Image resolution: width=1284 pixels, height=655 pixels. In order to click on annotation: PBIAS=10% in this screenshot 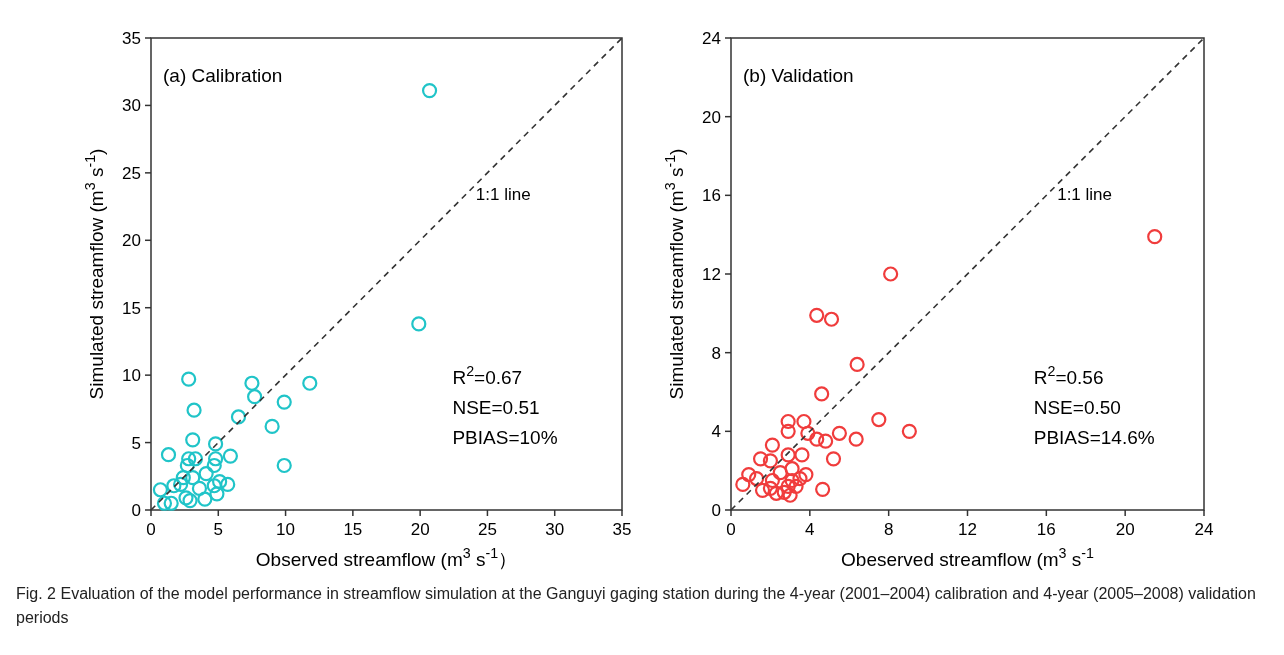, I will do `click(505, 437)`.